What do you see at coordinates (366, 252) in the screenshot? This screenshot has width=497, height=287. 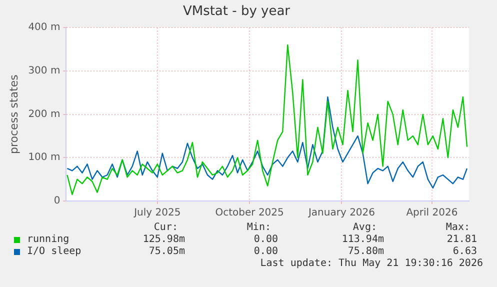 I see `text: 75.80m` at bounding box center [366, 252].